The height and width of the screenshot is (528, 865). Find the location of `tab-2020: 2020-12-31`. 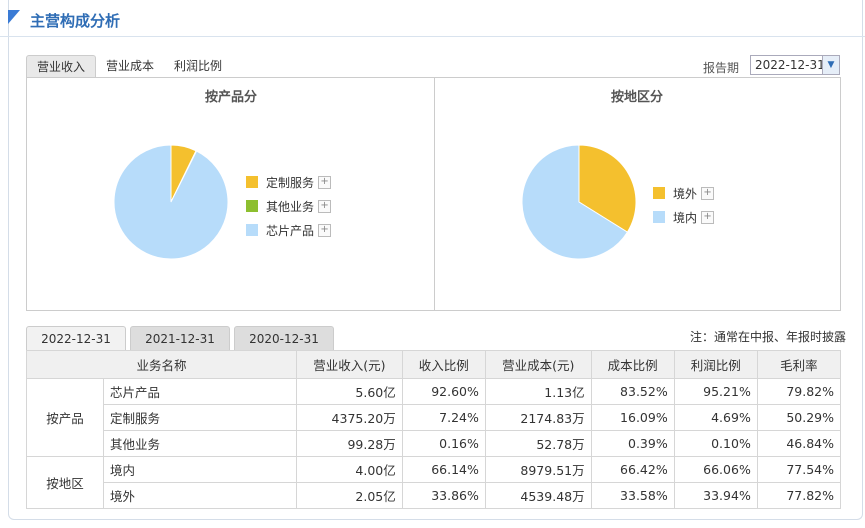

tab-2020: 2020-12-31 is located at coordinates (284, 338).